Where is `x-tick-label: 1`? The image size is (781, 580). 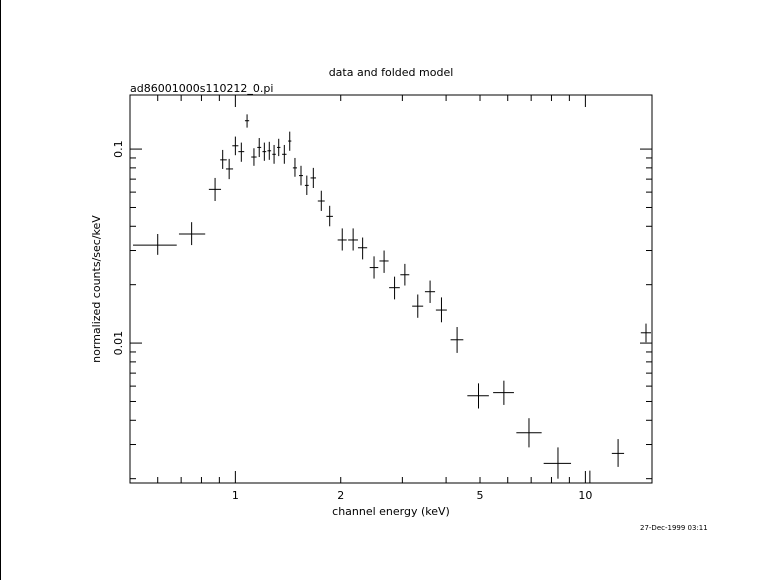
x-tick-label: 1 is located at coordinates (235, 495).